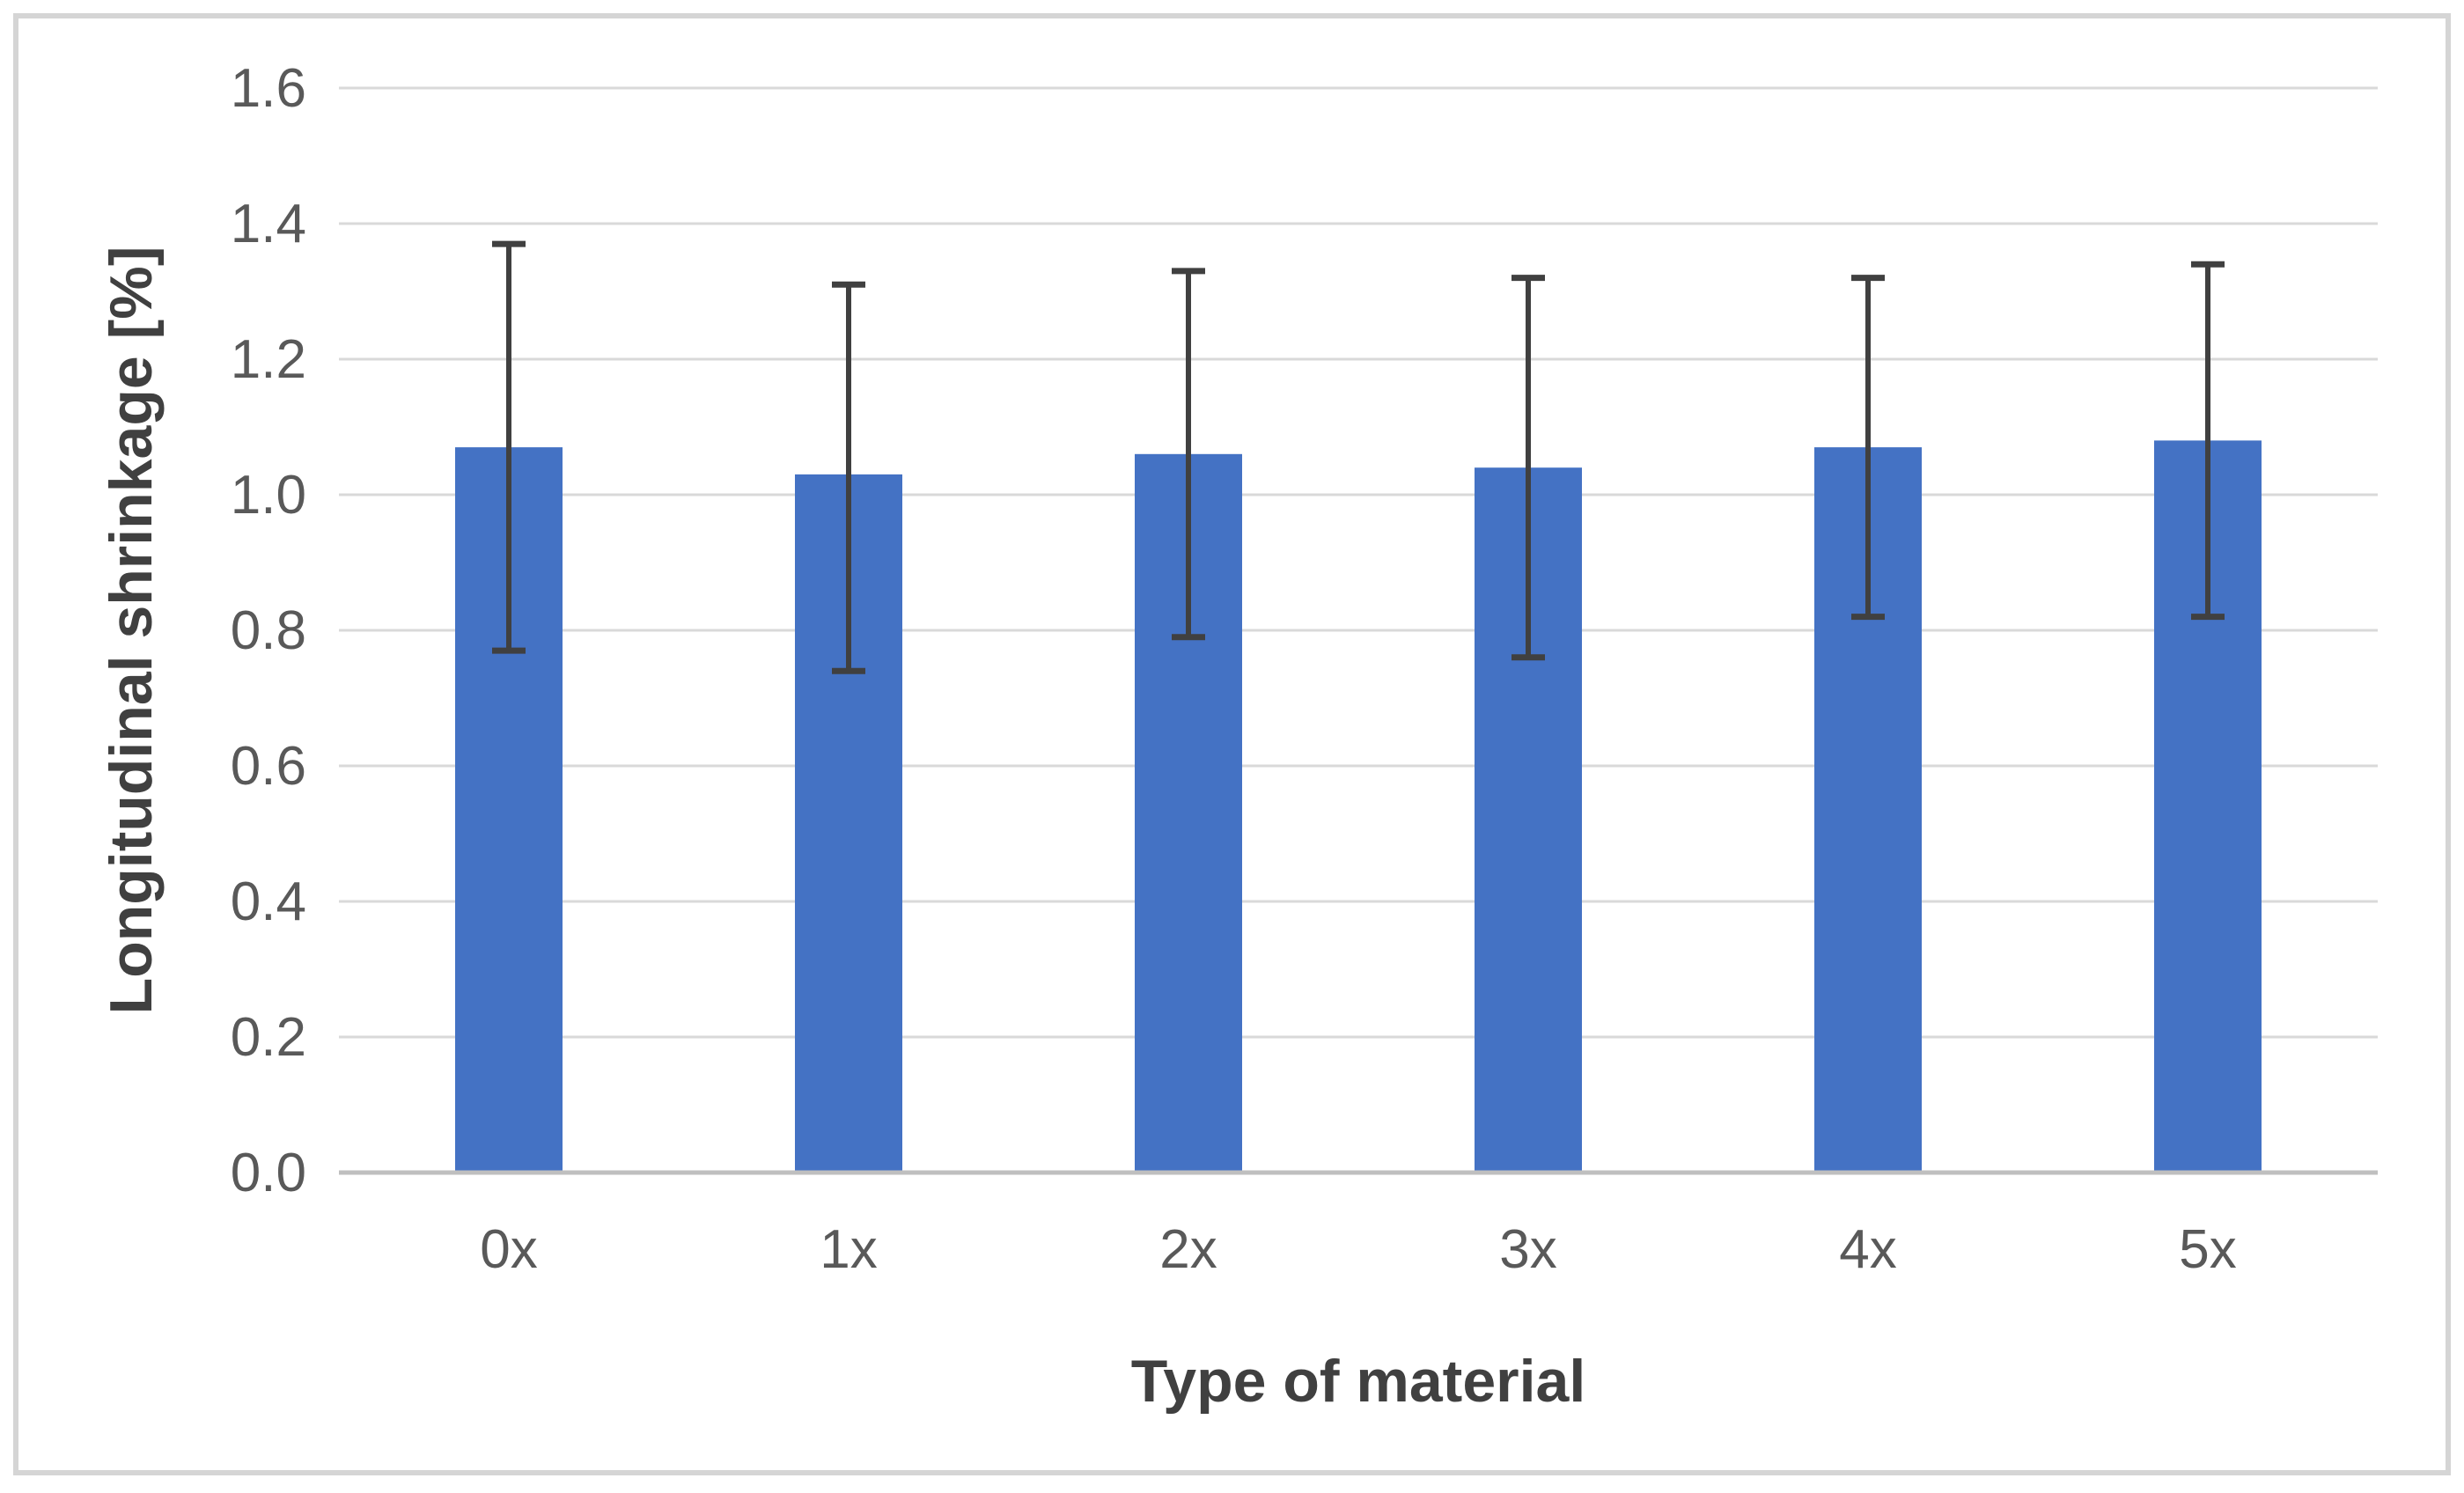  What do you see at coordinates (268, 496) in the screenshot?
I see `y-tick-label-1.0: 1.0` at bounding box center [268, 496].